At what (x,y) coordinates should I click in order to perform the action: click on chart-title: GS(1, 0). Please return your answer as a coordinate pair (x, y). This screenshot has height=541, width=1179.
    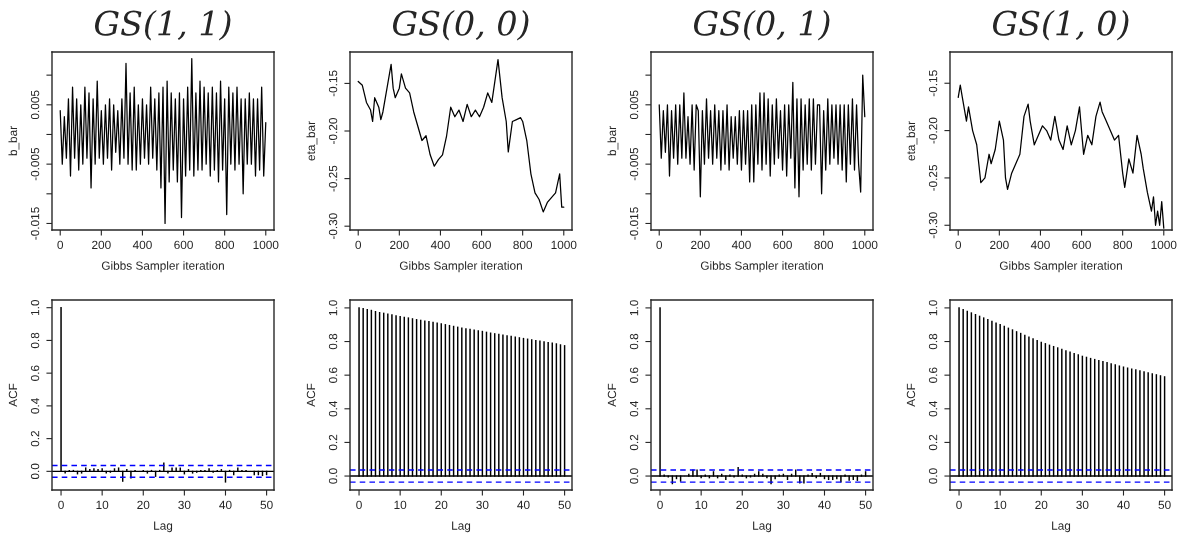
    Looking at the image, I should click on (1061, 25).